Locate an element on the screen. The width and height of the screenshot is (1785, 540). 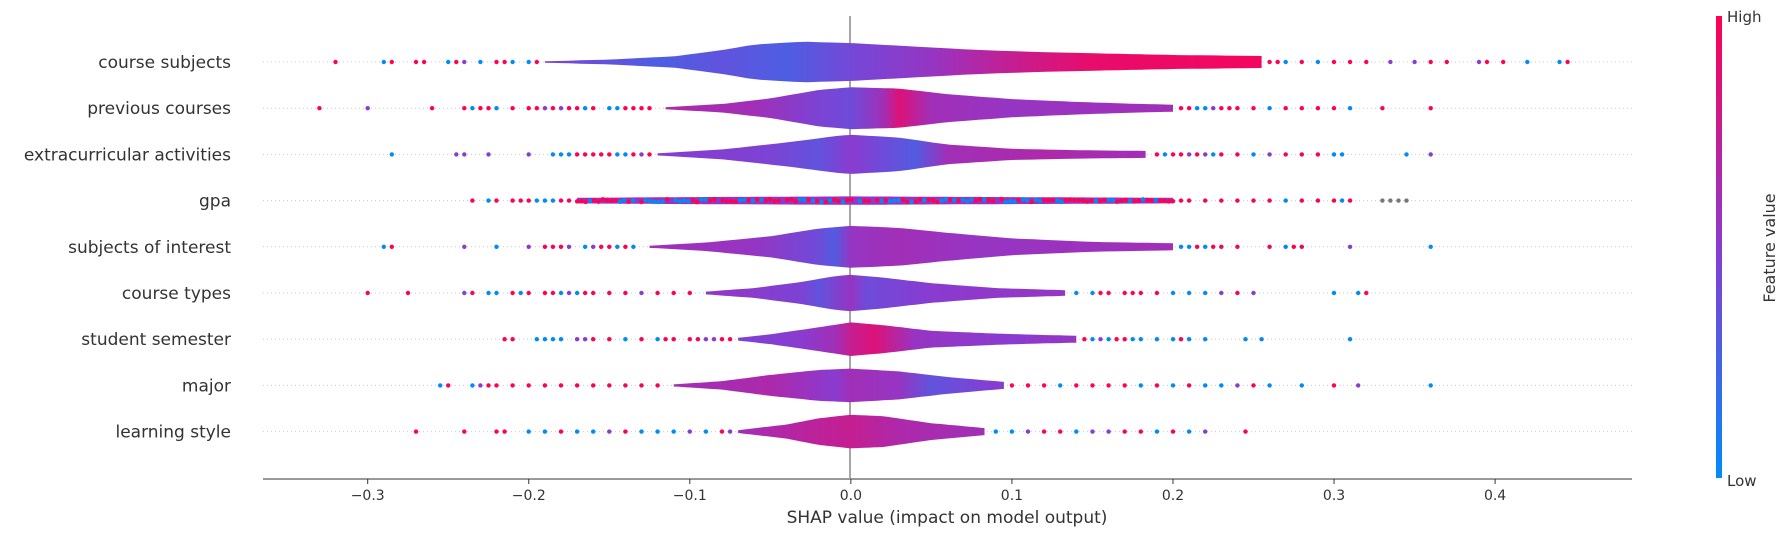
colorbar-high-label: High is located at coordinates (1744, 17).